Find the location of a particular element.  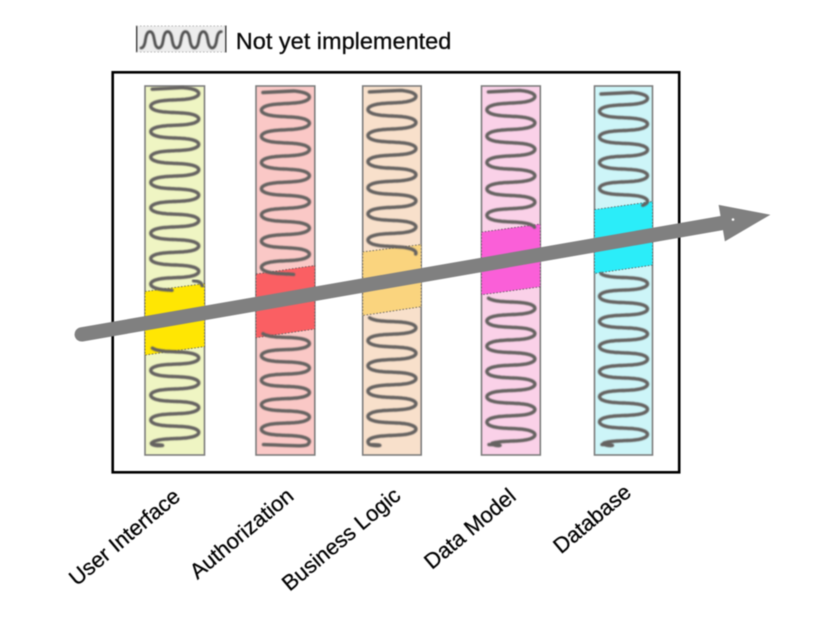

svg-text: Not yet implemented is located at coordinates (344, 41).